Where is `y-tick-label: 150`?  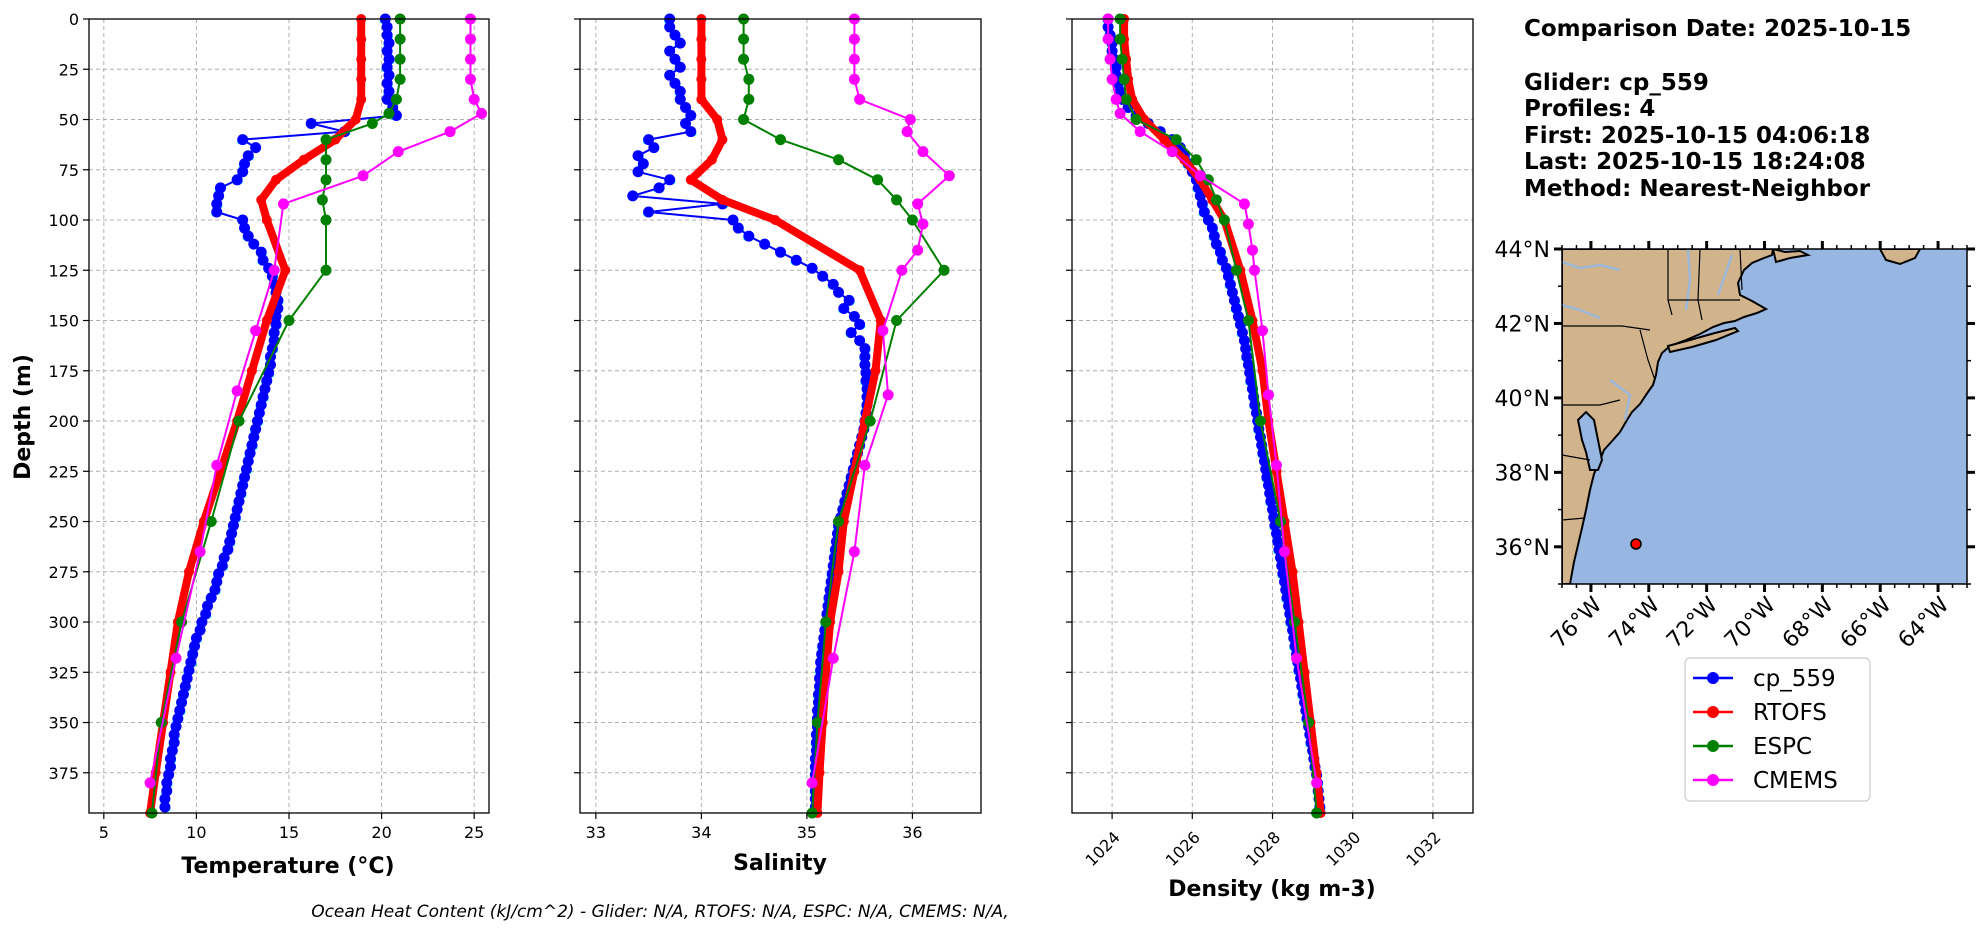 y-tick-label: 150 is located at coordinates (63, 321).